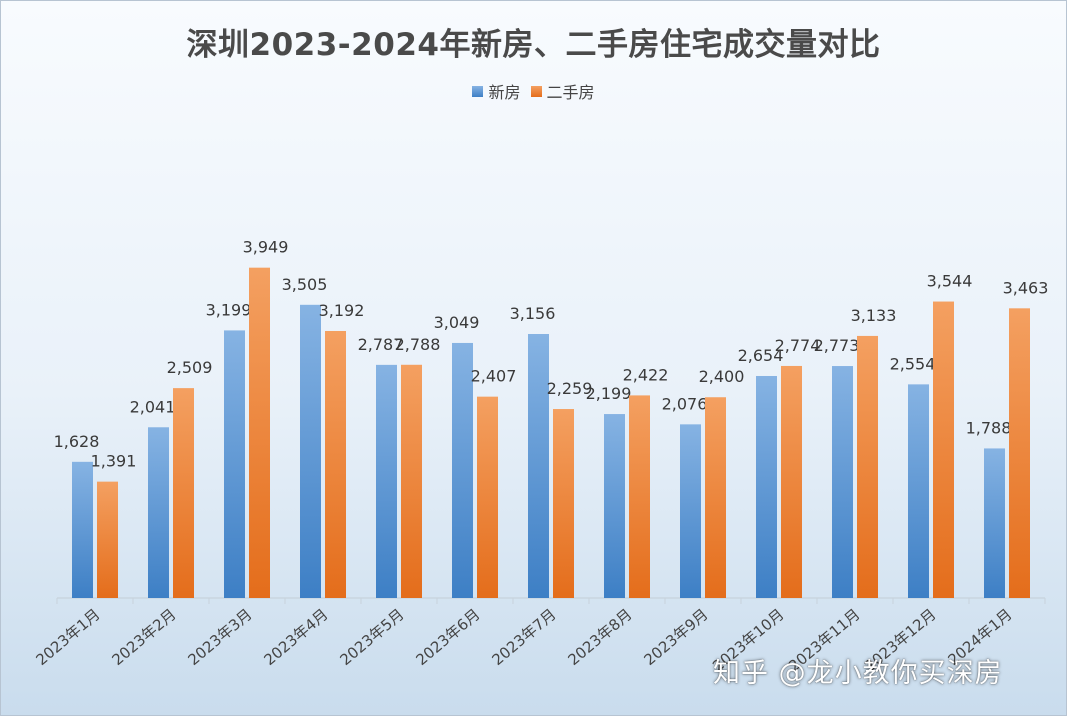  Describe the element at coordinates (418, 344) in the screenshot. I see `data-label-resale: 2,788` at that location.